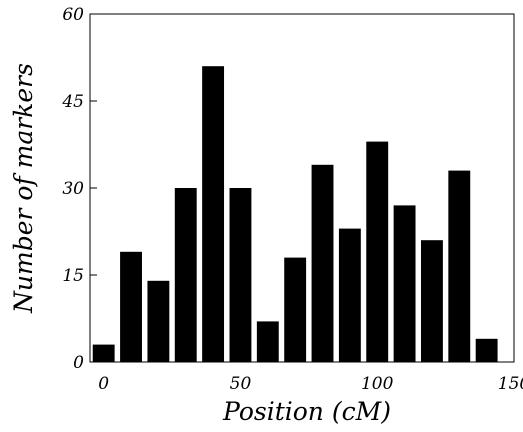  I want to click on x-tick-label: 100, so click(377, 384).